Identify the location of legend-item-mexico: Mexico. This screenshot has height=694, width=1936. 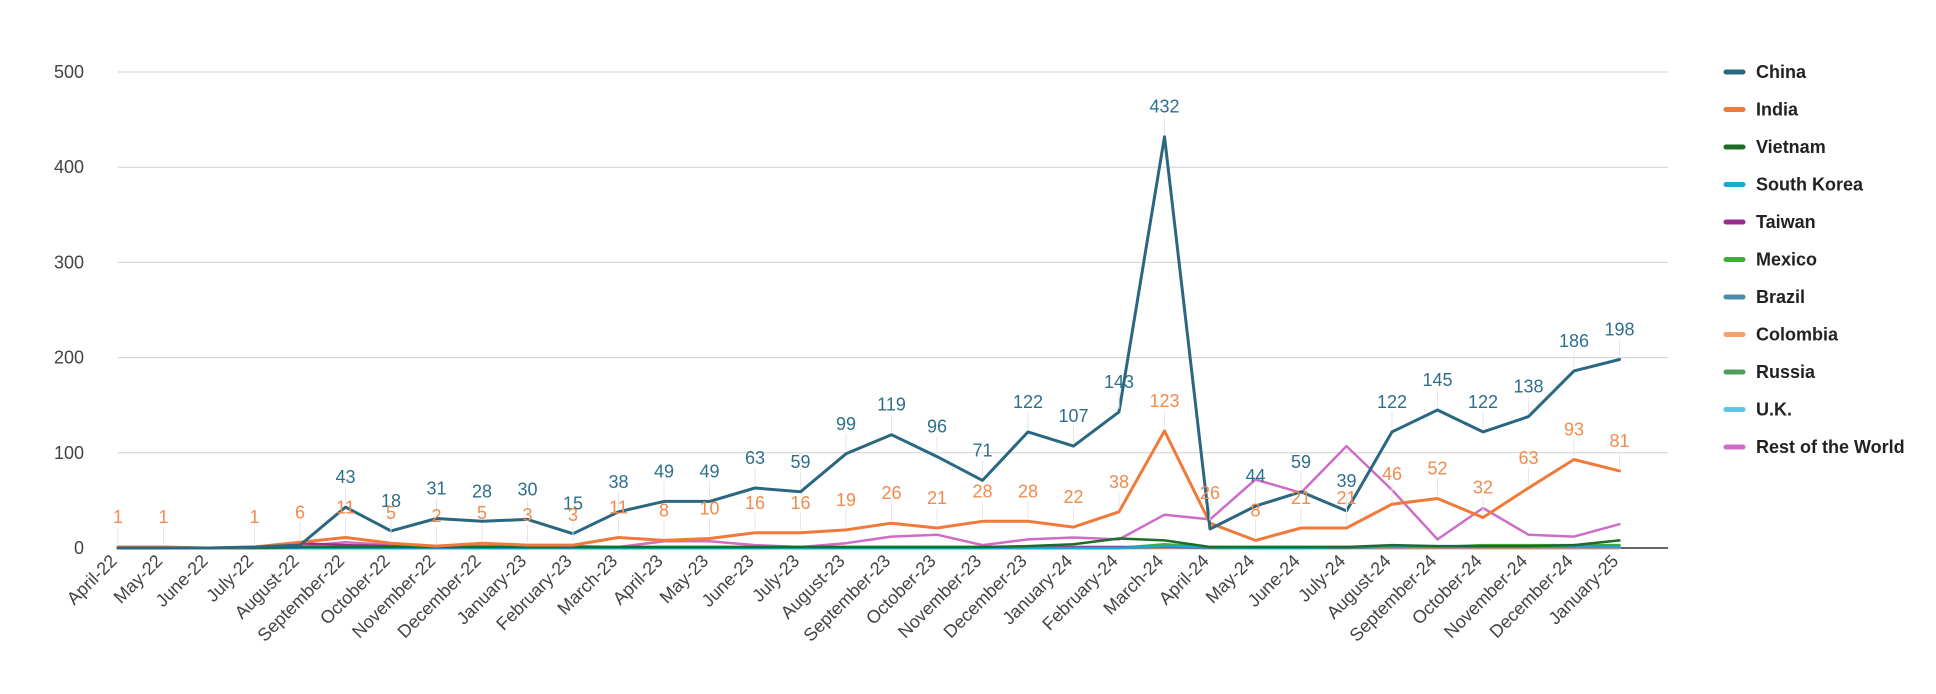
(1770, 260).